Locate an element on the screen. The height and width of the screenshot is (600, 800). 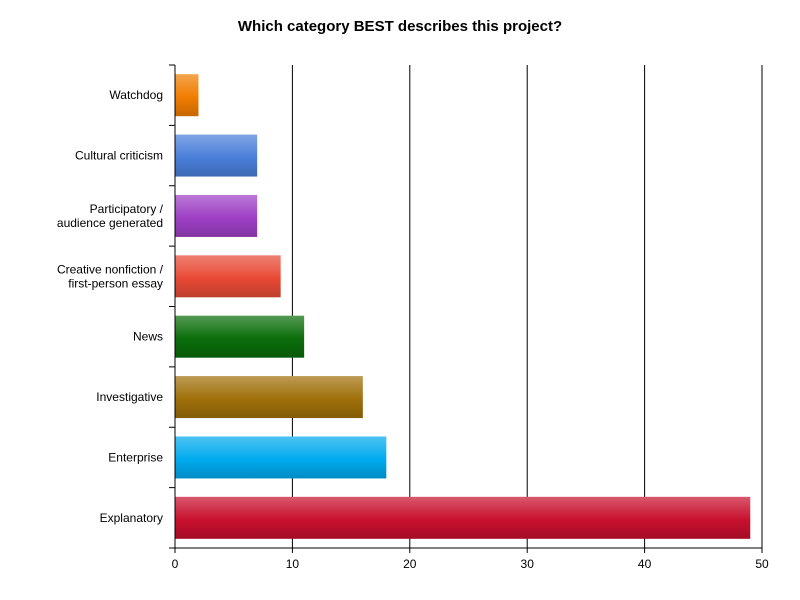
category-label: Participatory / audience generated is located at coordinates (110, 216).